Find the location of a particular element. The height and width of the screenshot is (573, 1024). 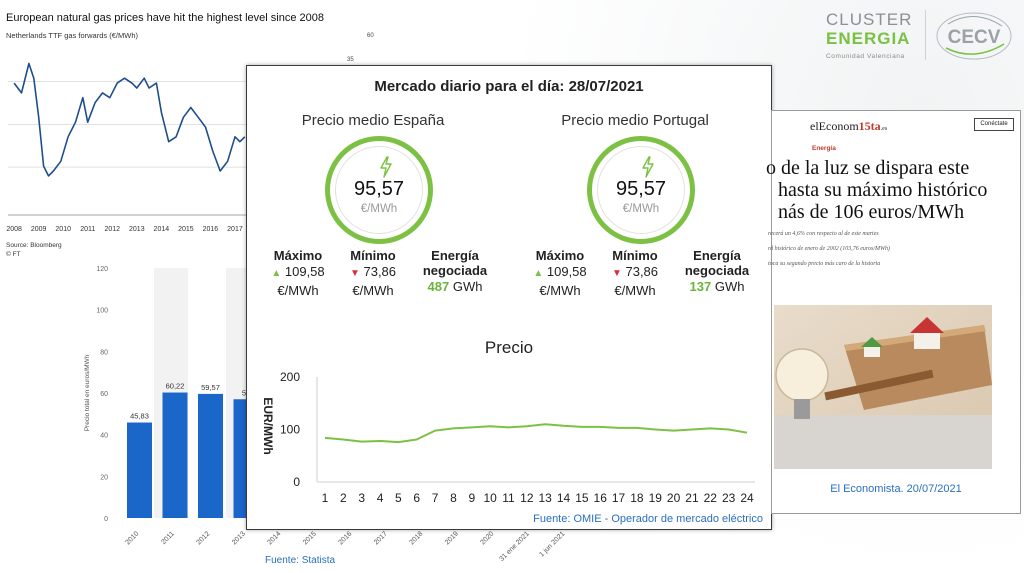

portugal-price-unit: €/MWh is located at coordinates (641, 209).